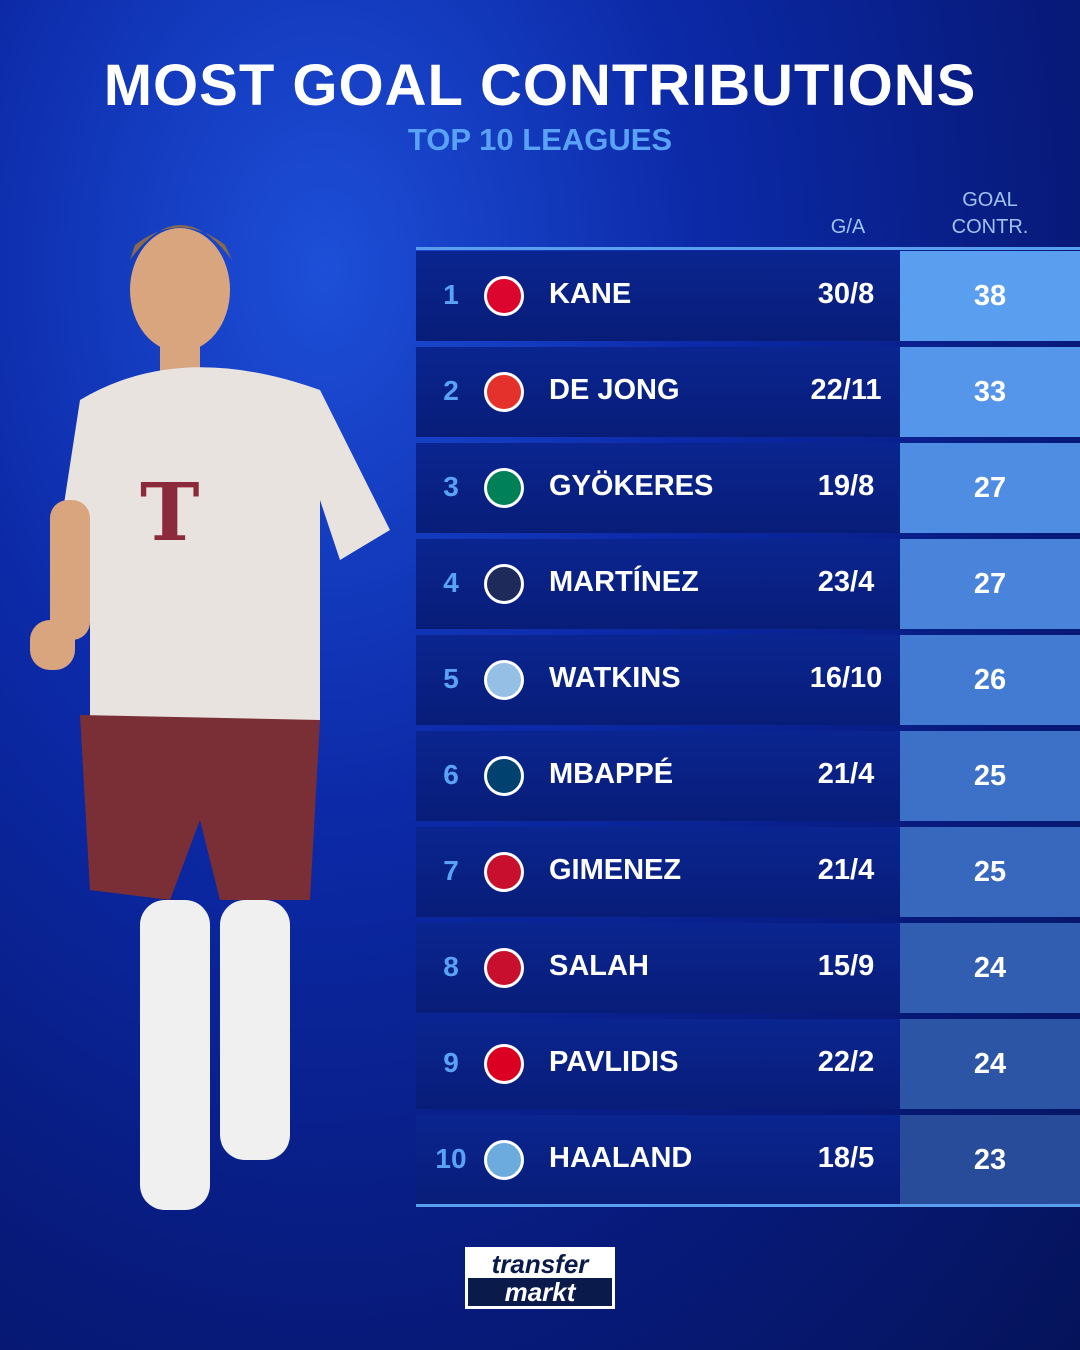 The height and width of the screenshot is (1350, 1080). What do you see at coordinates (846, 582) in the screenshot?
I see `goals-assists: 23/4` at bounding box center [846, 582].